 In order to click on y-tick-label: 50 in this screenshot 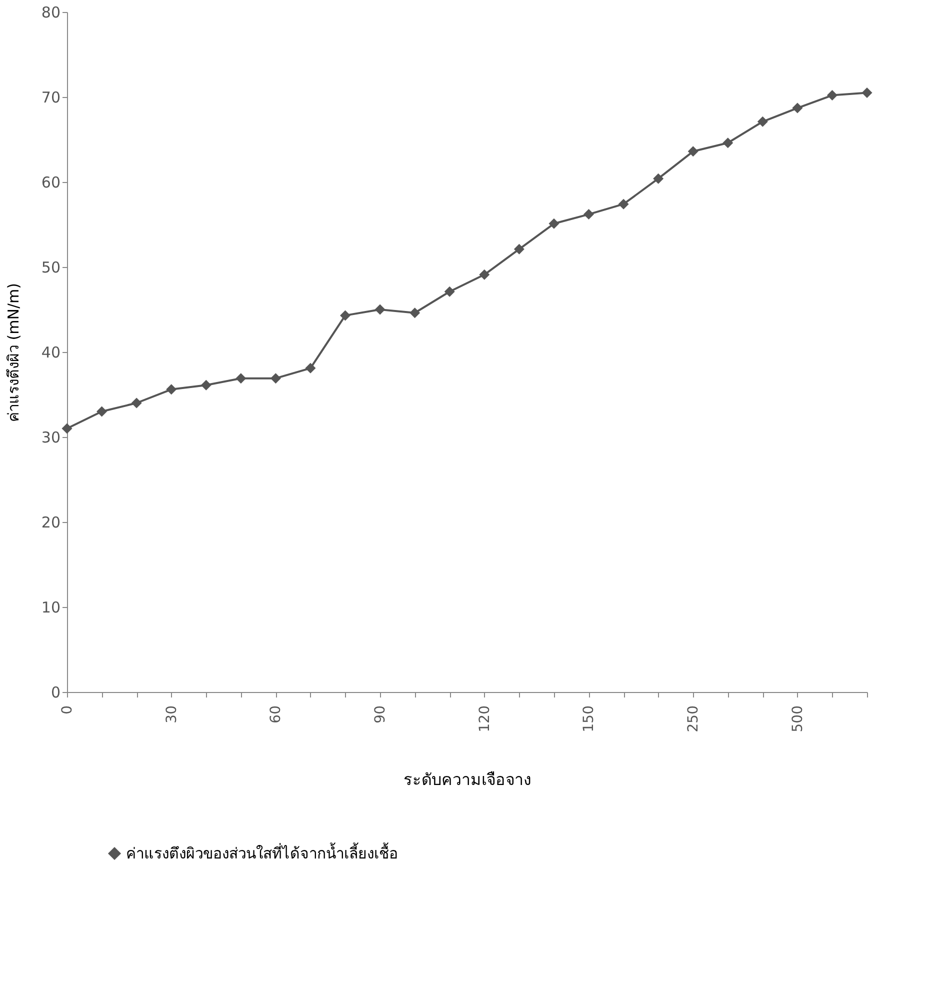, I will do `click(50, 267)`.